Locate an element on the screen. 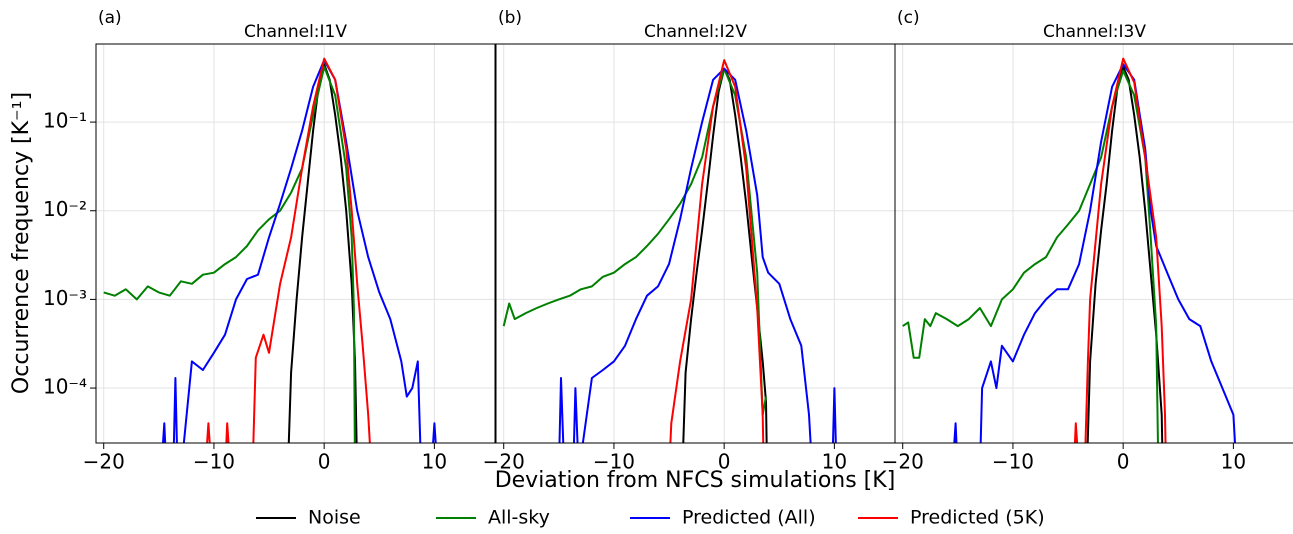  legend-label: Predicted (5K) is located at coordinates (977, 518).